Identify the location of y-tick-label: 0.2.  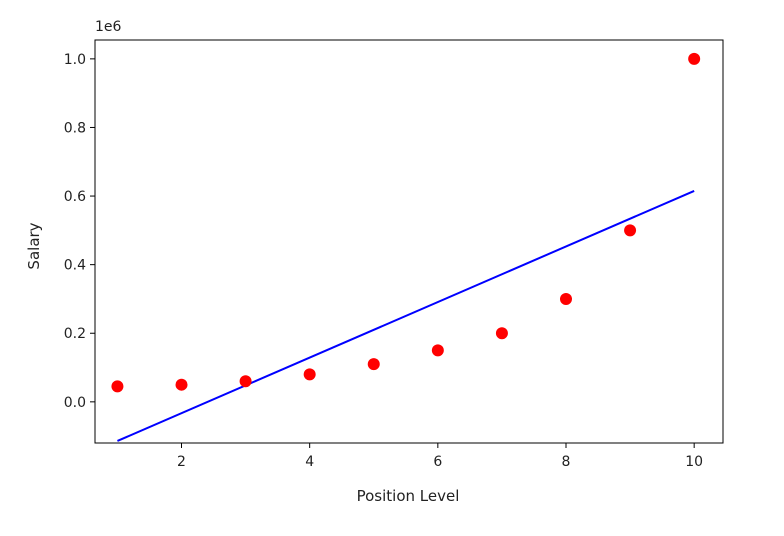
(75, 334).